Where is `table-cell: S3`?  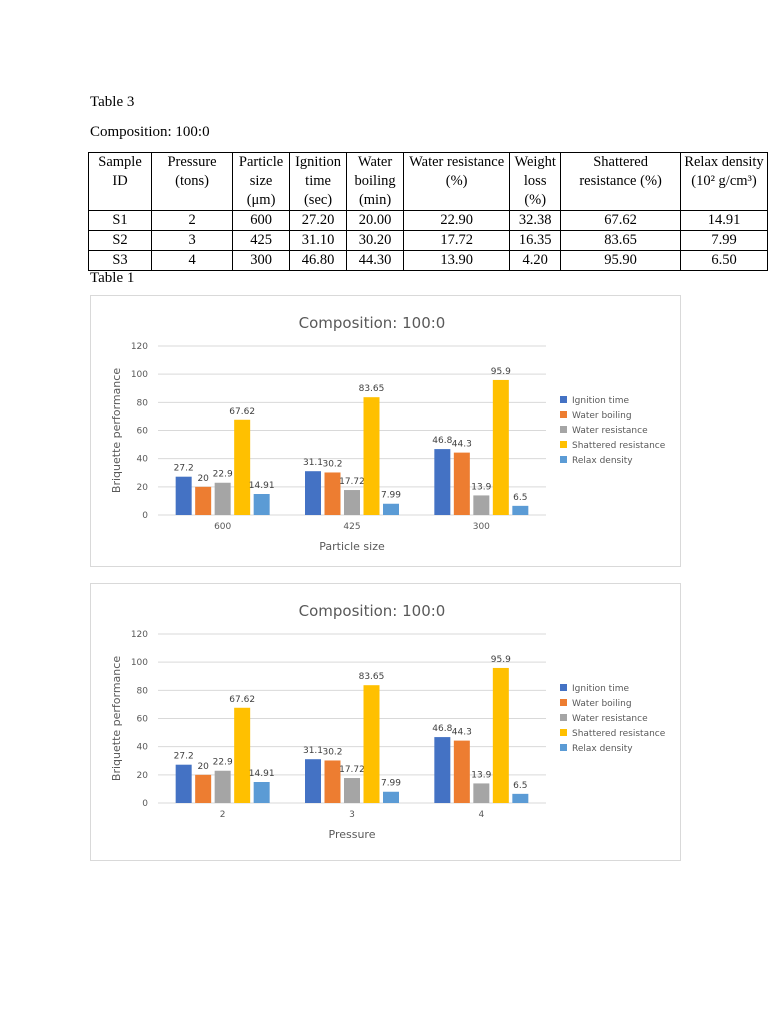
table-cell: S3 is located at coordinates (120, 260).